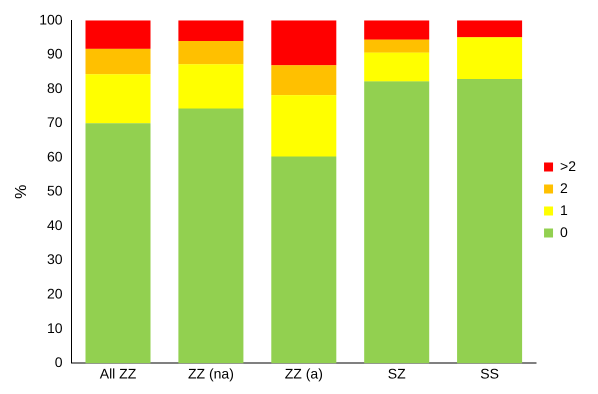 This screenshot has width=598, height=394. What do you see at coordinates (54, 259) in the screenshot?
I see `y-tick-label: 30` at bounding box center [54, 259].